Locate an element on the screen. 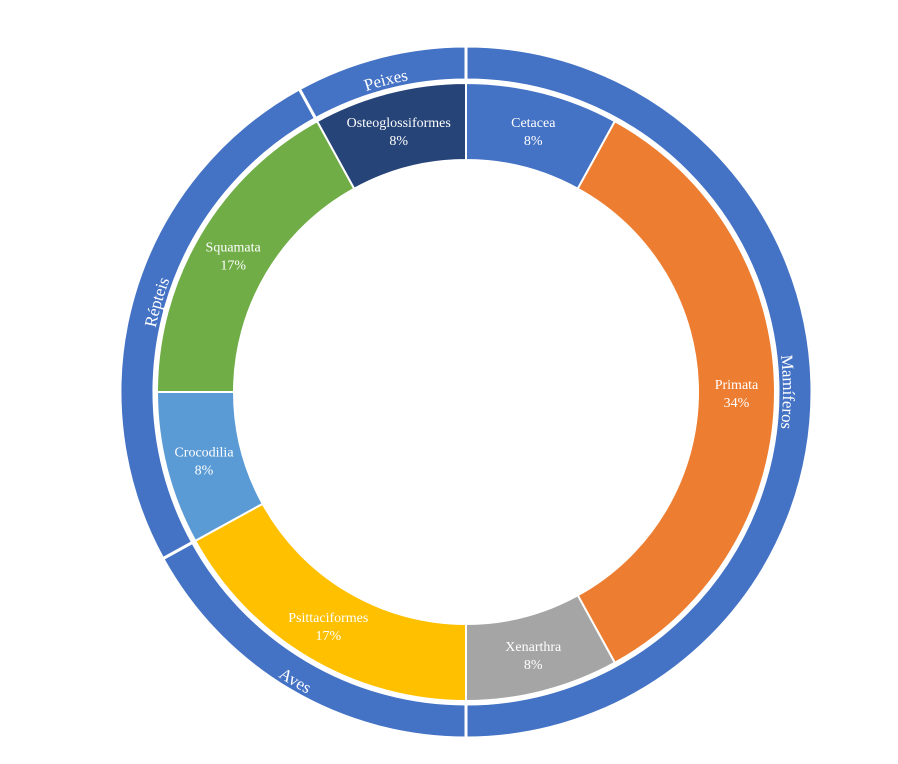 This screenshot has width=898, height=764. group-label-mamiferos: Mamíferos is located at coordinates (787, 392).